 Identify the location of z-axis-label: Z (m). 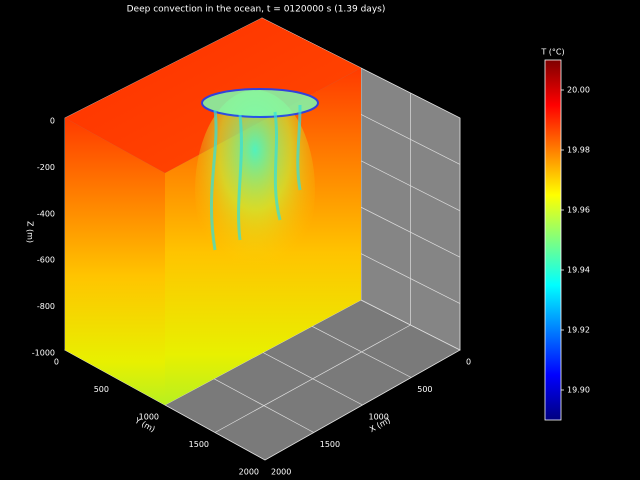
(30, 232).